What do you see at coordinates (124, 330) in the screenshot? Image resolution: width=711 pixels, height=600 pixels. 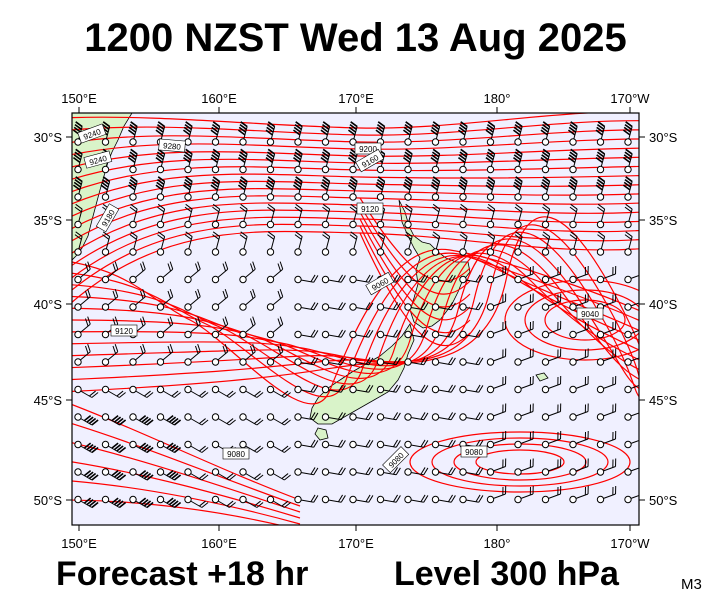 I see `contour-label: 9120` at bounding box center [124, 330].